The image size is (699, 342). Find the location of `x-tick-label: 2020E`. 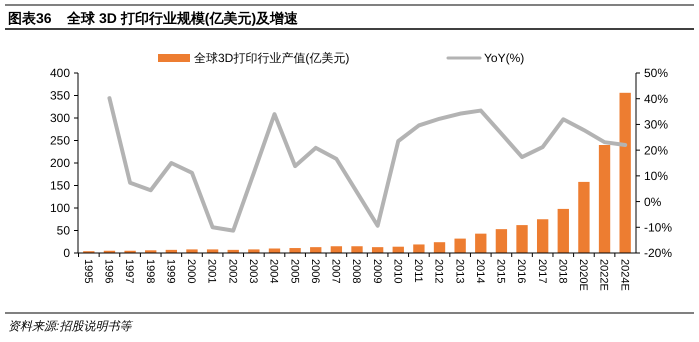

x-tick-label: 2020E is located at coordinates (583, 275).